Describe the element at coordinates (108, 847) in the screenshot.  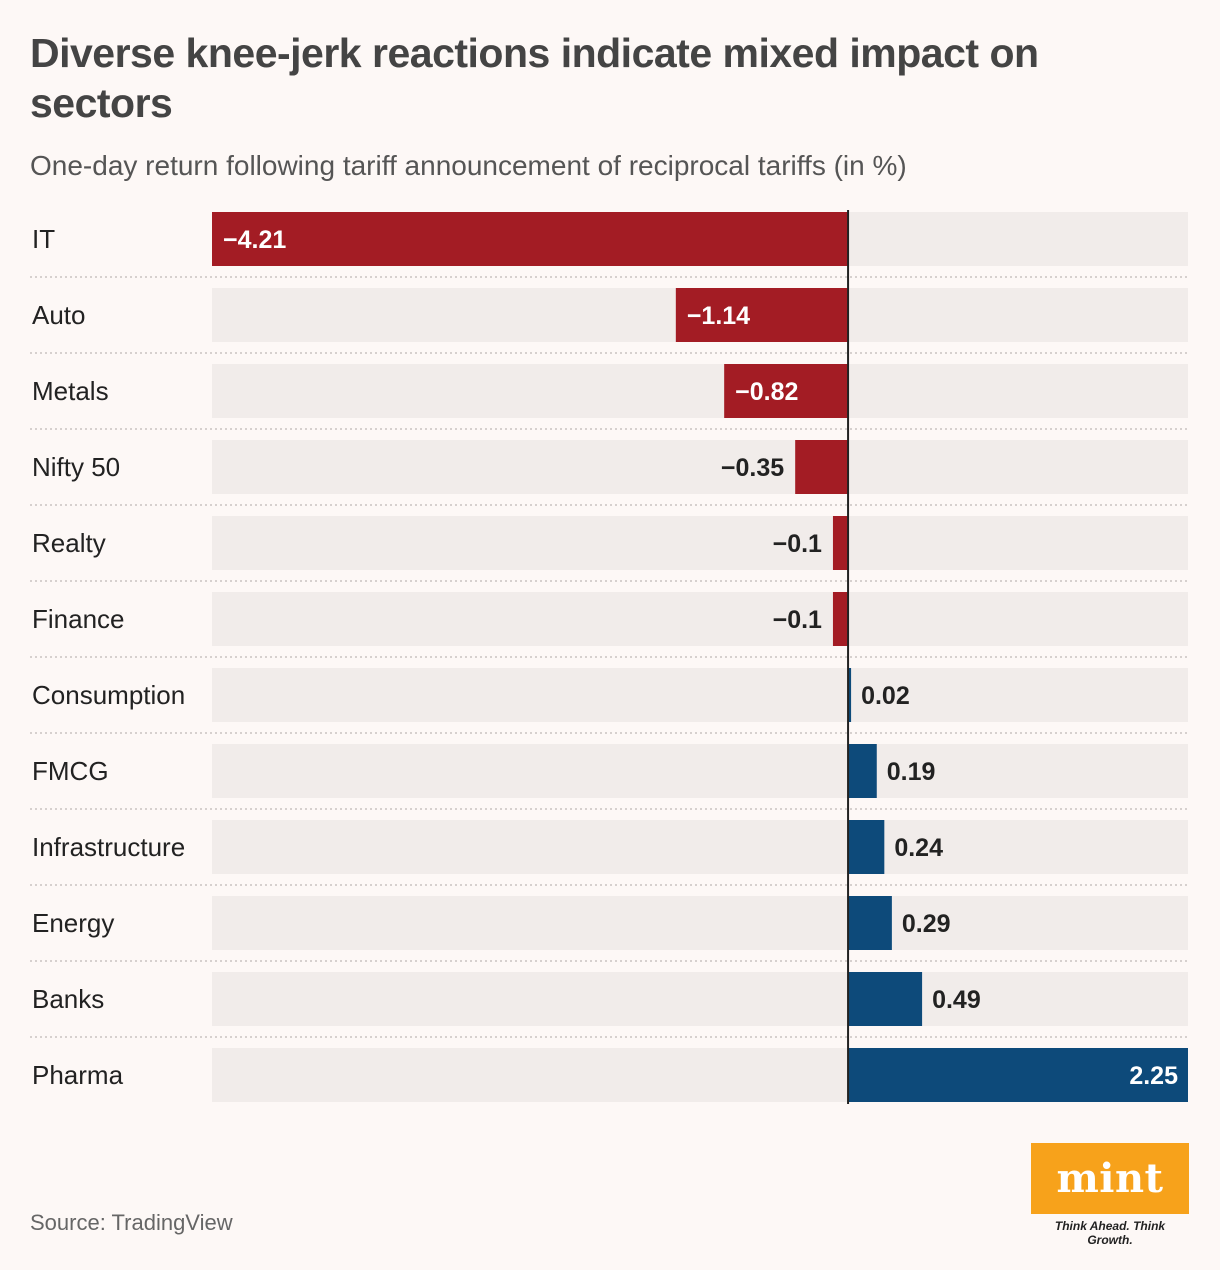
I see `category-label: Infrastructure` at that location.